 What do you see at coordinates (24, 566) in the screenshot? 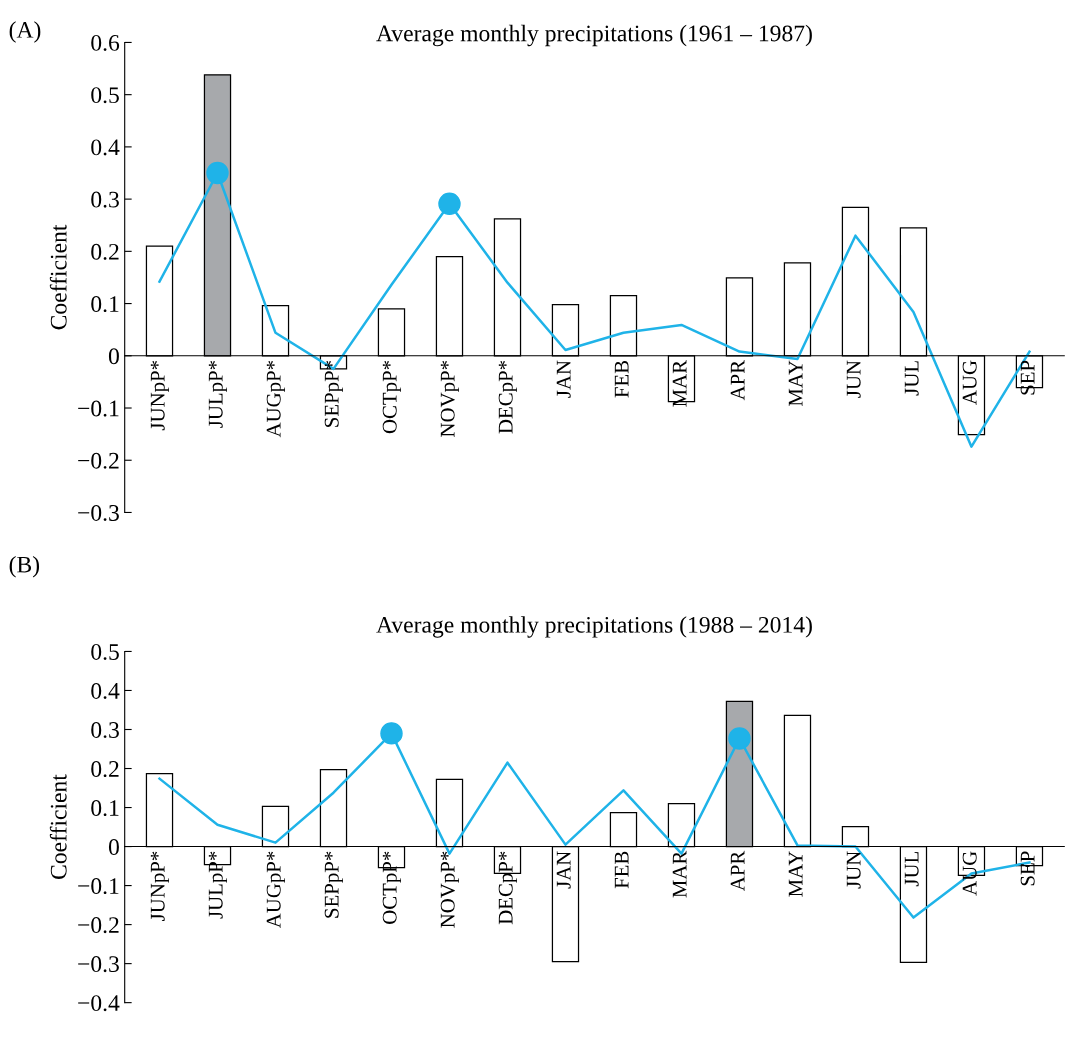
I see `text: (B)` at bounding box center [24, 566].